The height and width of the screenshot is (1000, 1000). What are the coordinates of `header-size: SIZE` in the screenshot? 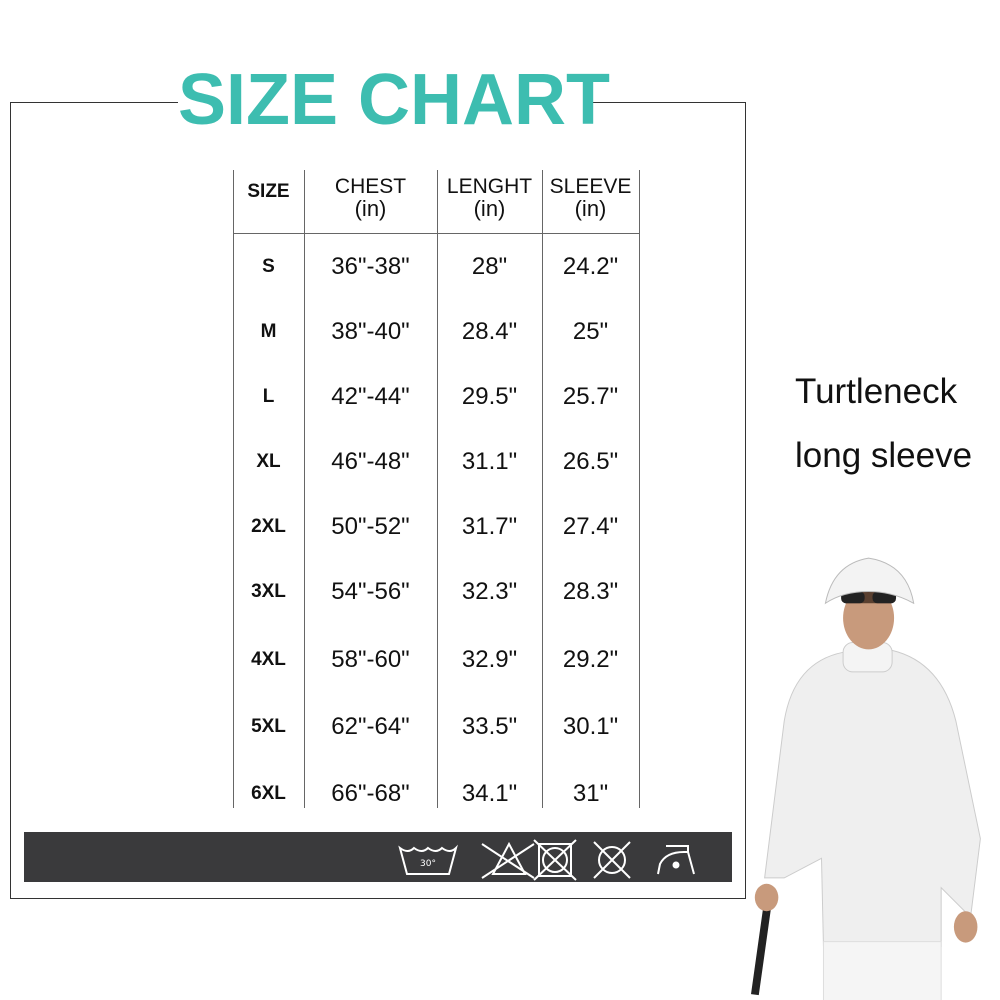 It's located at (268, 191).